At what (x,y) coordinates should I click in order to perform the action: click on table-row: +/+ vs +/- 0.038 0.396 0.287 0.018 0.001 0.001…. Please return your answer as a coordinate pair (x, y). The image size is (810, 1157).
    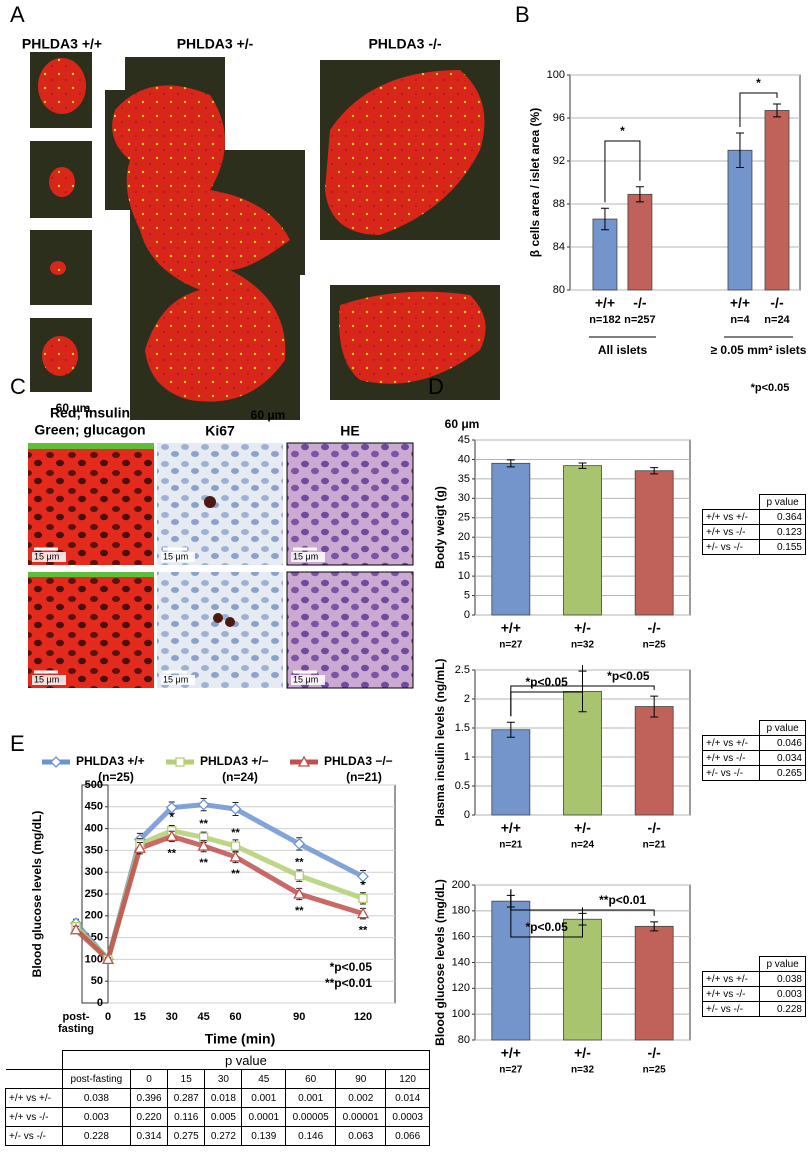
    Looking at the image, I should click on (217, 1098).